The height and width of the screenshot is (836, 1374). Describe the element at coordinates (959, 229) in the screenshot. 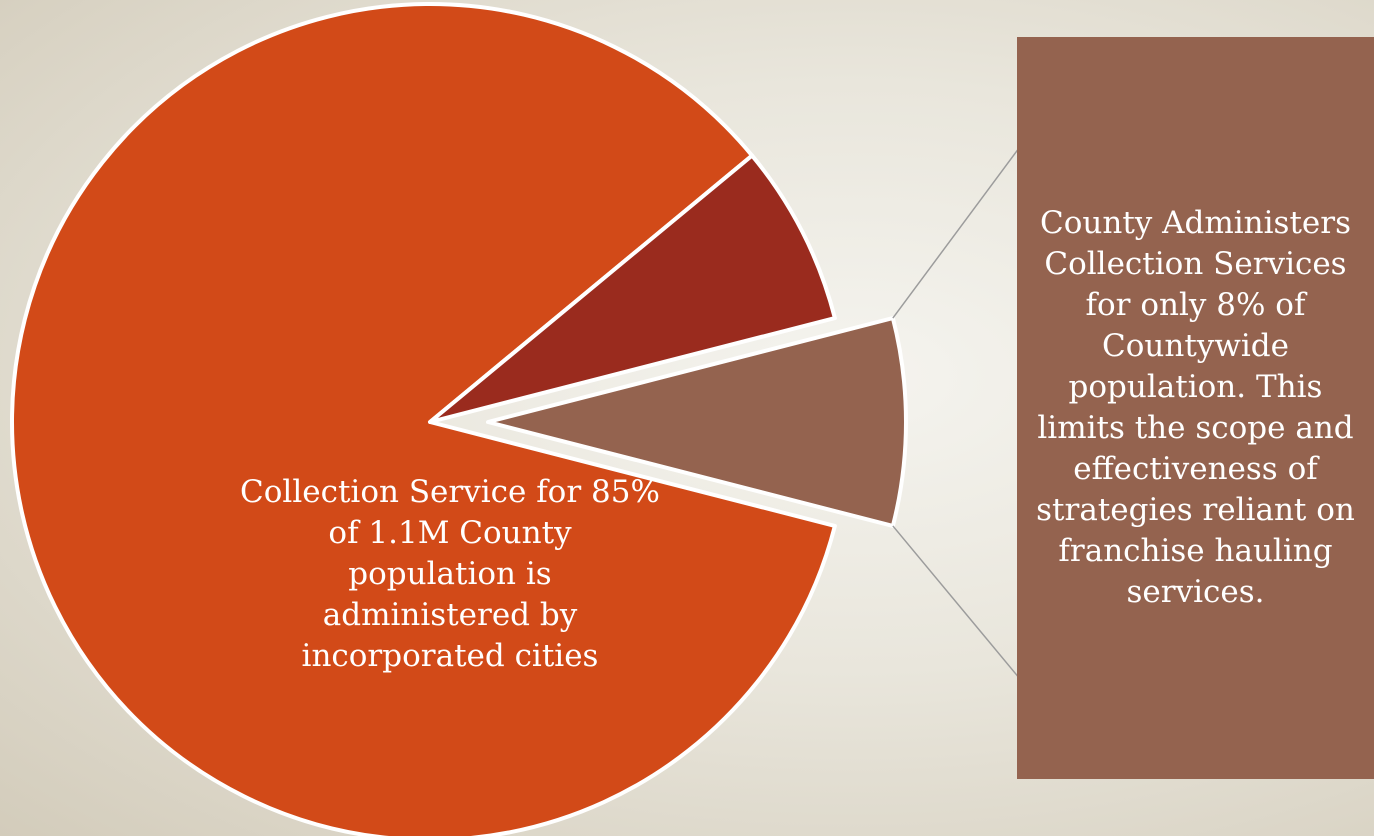

I see `callout-leader-line-top` at that location.